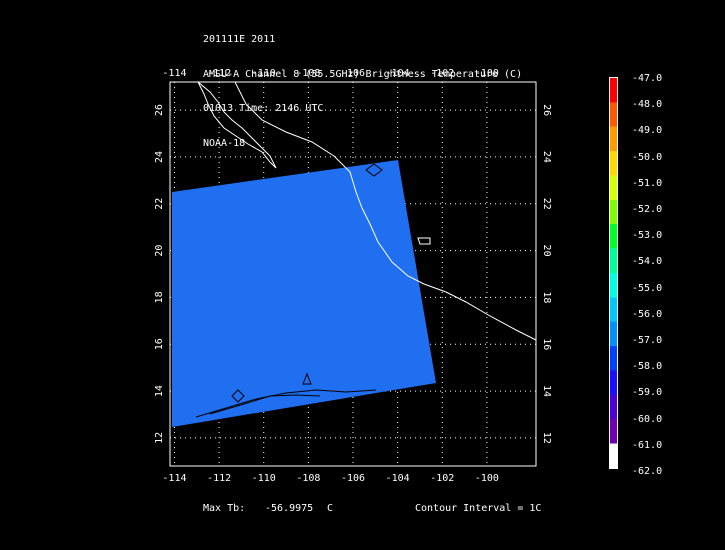 This screenshot has height=550, width=725. I want to click on colorbar-tick-label: -50.0, so click(647, 157).